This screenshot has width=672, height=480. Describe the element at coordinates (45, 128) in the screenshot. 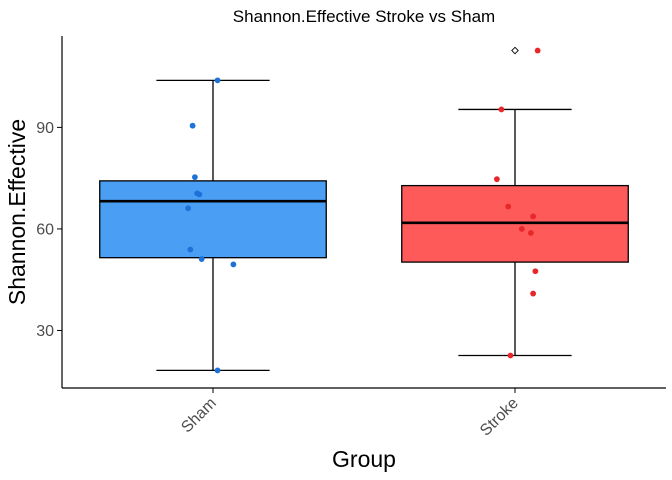

I see `y-tick-label: 90` at that location.